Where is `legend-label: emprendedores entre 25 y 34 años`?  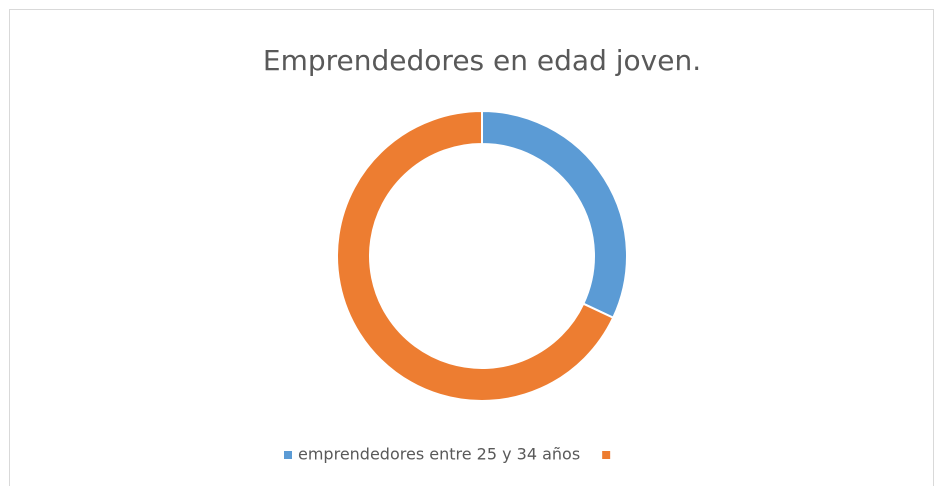
legend-label: emprendedores entre 25 y 34 años is located at coordinates (439, 454).